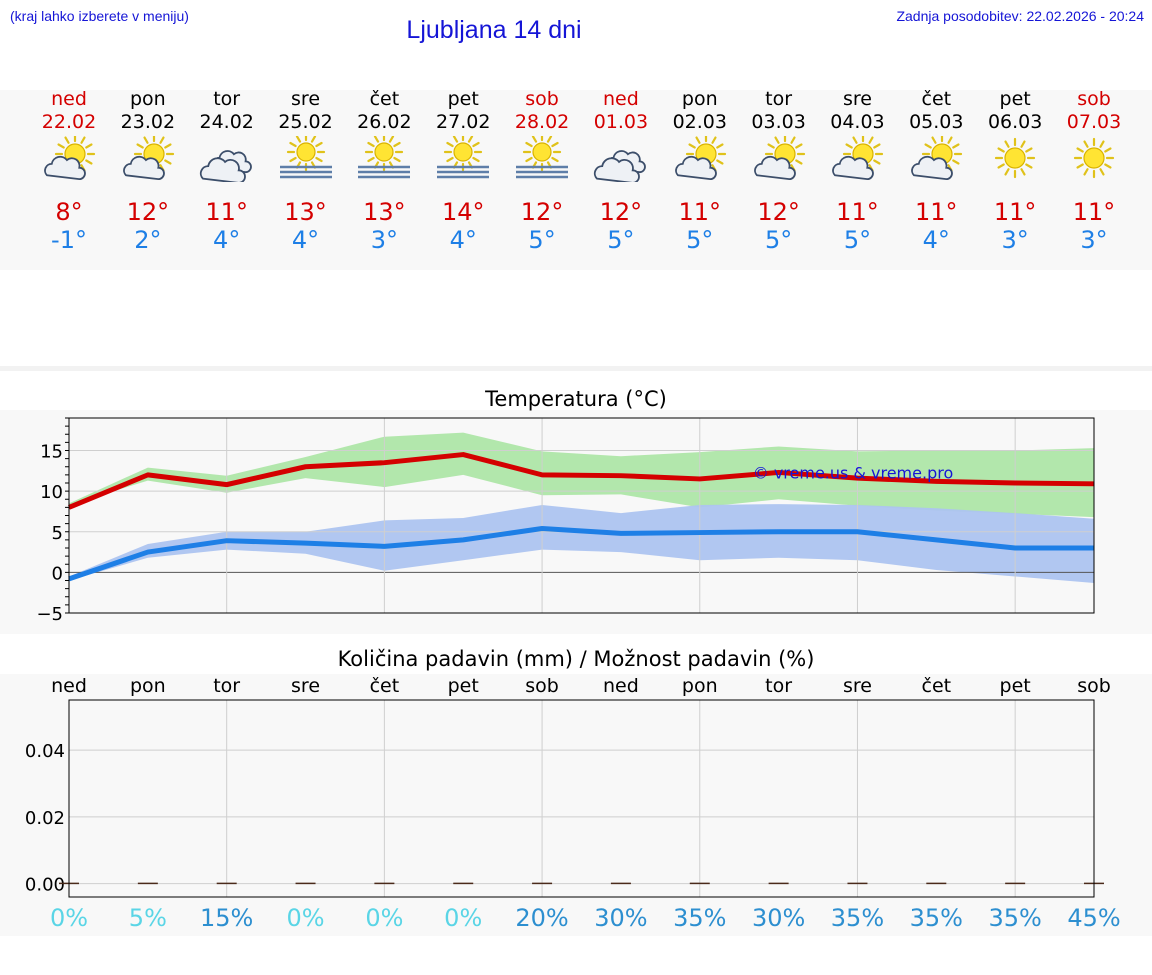  I want to click on precipitation-day-name: sob, so click(542, 686).